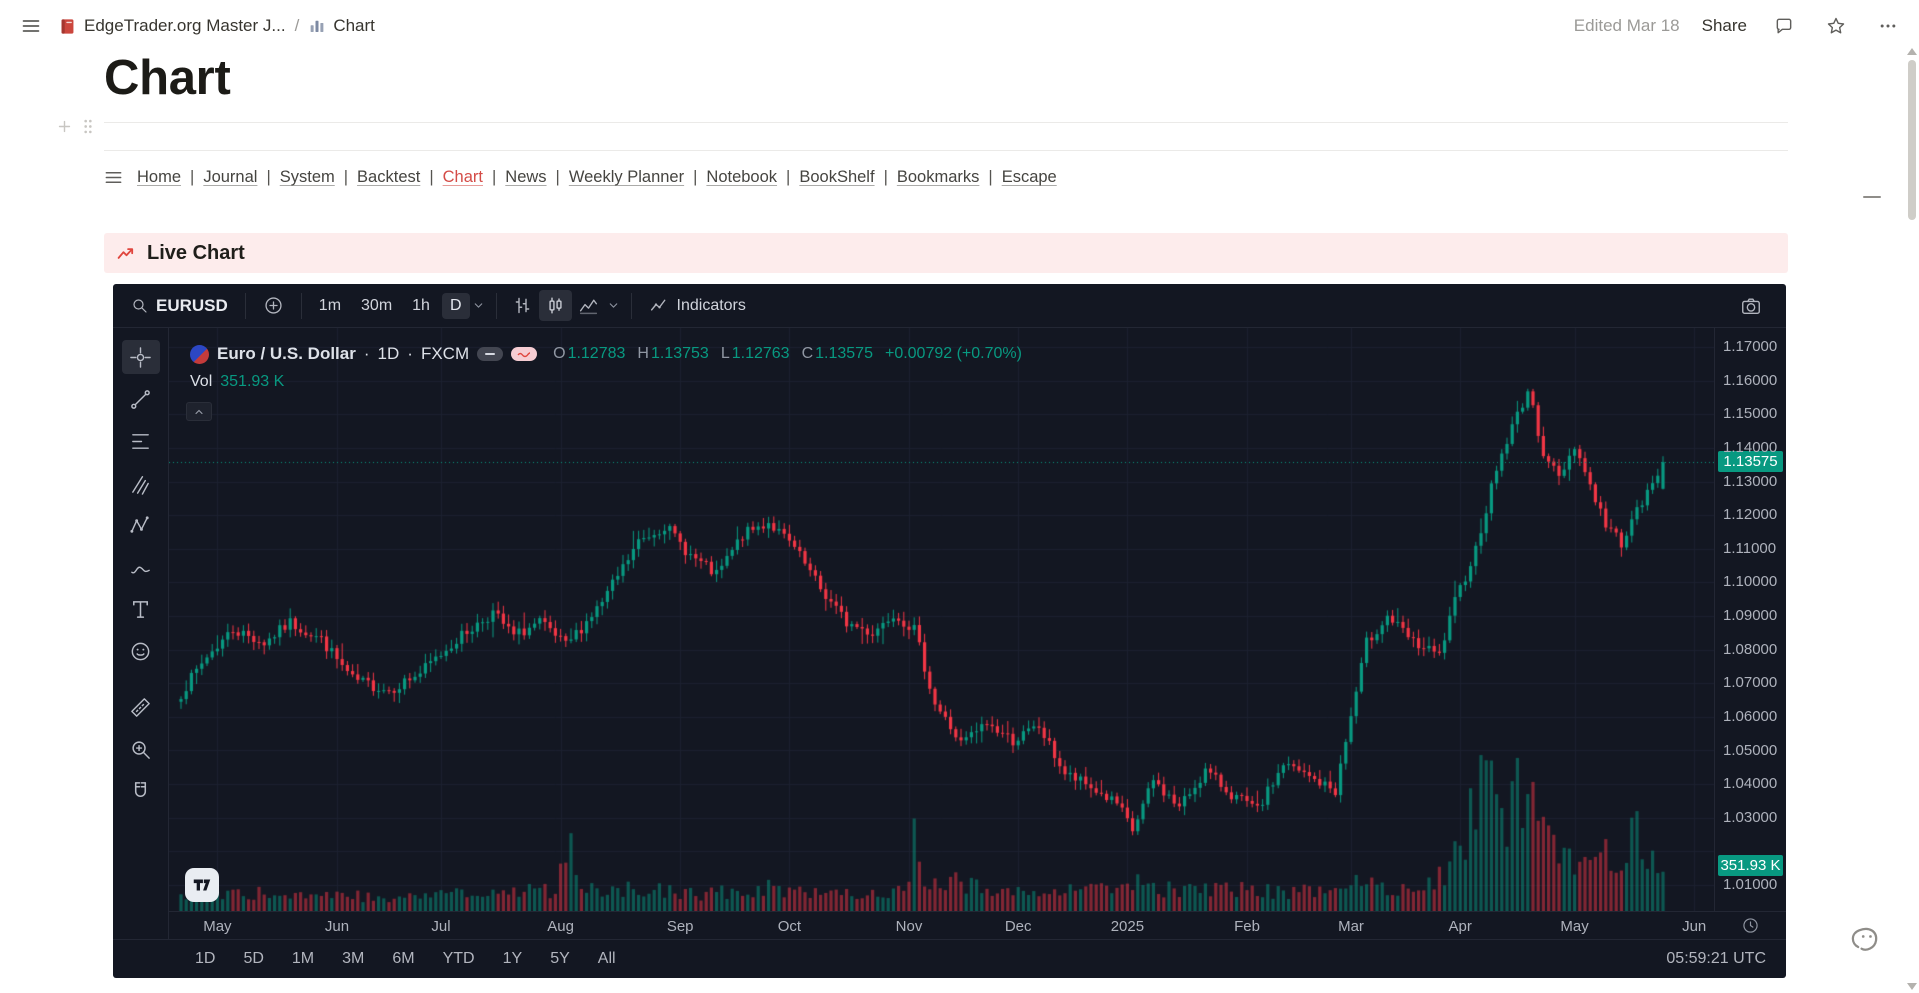 The height and width of the screenshot is (993, 1919). I want to click on snapshot-button, so click(1751, 306).